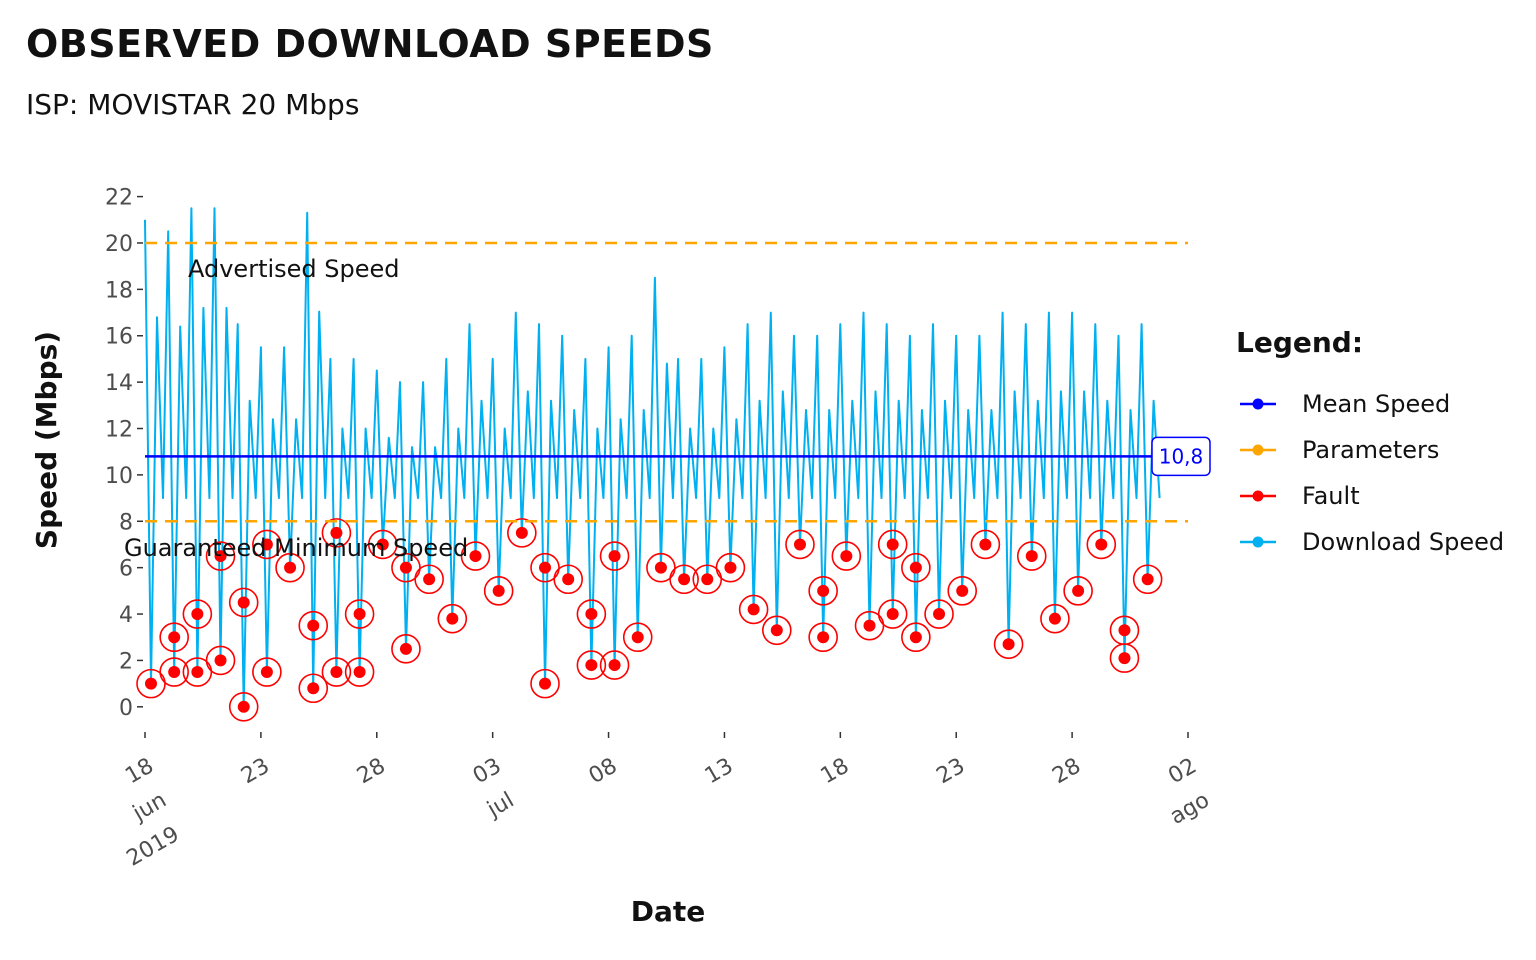 This screenshot has width=1536, height=960. I want to click on x-tick-line: 02, so click(1182, 772).